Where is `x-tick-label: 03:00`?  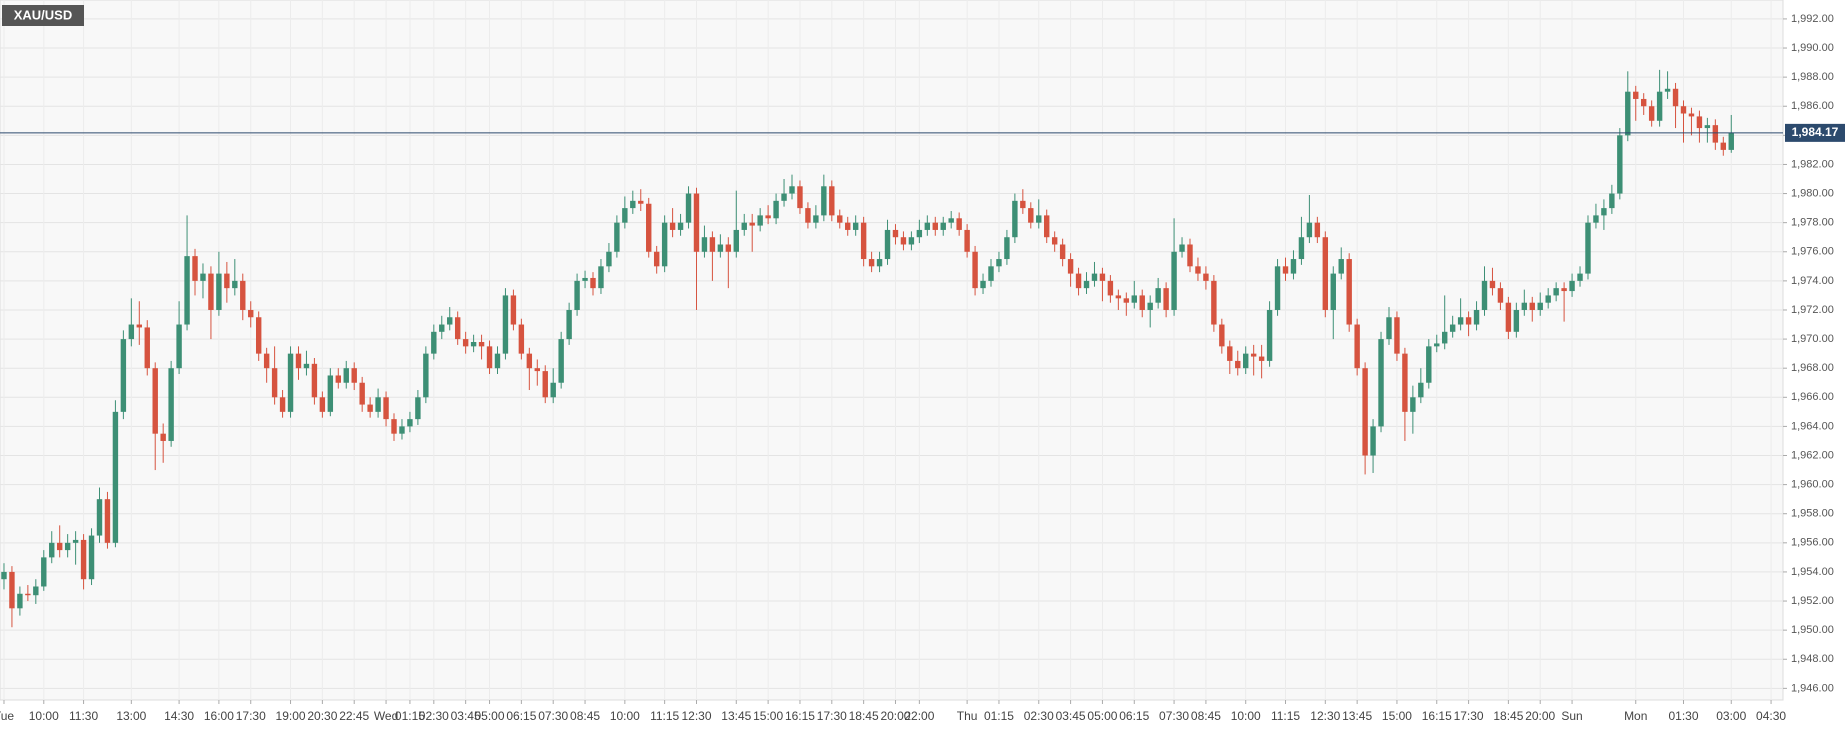
x-tick-label: 03:00 is located at coordinates (1731, 716).